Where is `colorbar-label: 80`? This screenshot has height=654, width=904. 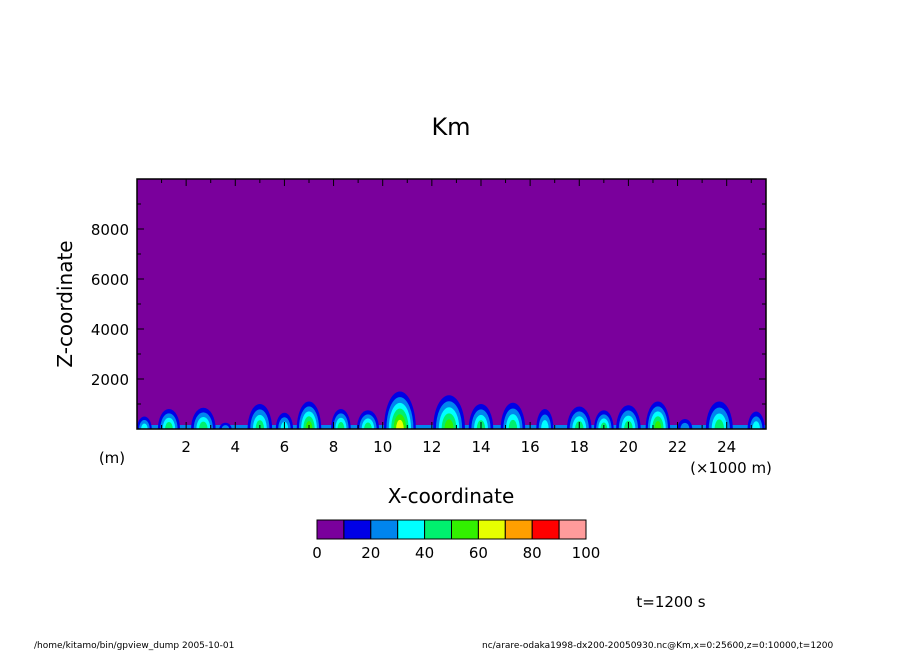 colorbar-label: 80 is located at coordinates (532, 553).